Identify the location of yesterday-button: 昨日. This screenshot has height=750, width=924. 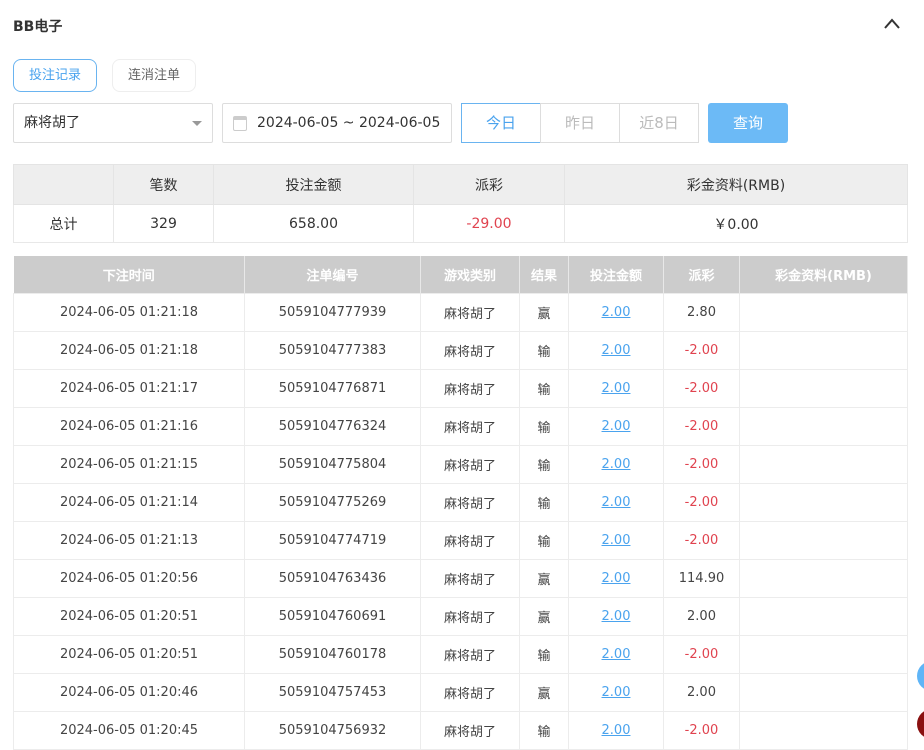
(580, 123).